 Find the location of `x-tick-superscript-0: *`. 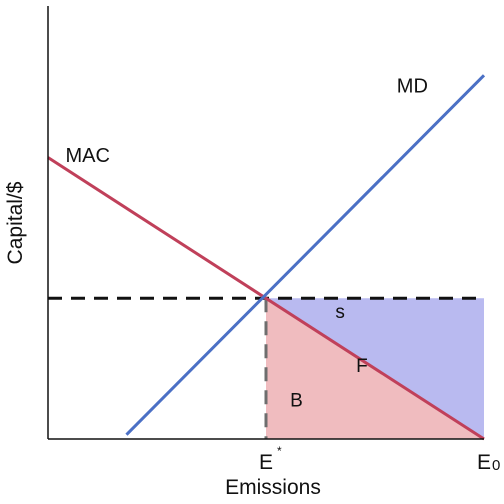

x-tick-superscript-0: * is located at coordinates (279, 451).